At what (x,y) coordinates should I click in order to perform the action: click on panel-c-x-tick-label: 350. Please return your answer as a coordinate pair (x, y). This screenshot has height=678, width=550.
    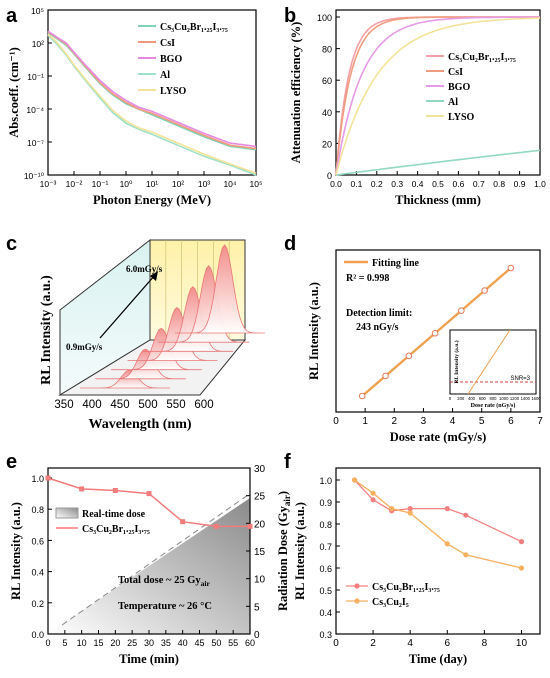
    Looking at the image, I should click on (63, 405).